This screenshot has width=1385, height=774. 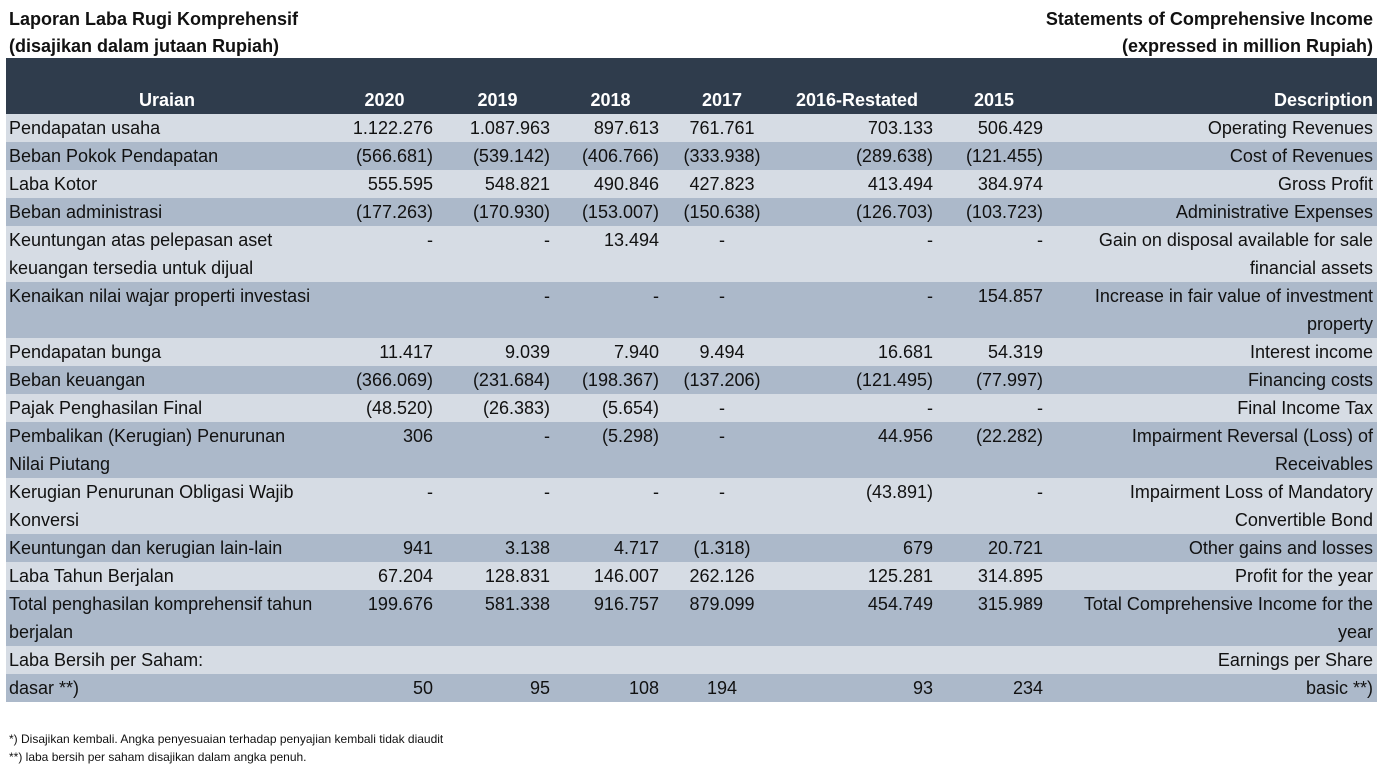 What do you see at coordinates (610, 660) in the screenshot?
I see `cell-2018` at bounding box center [610, 660].